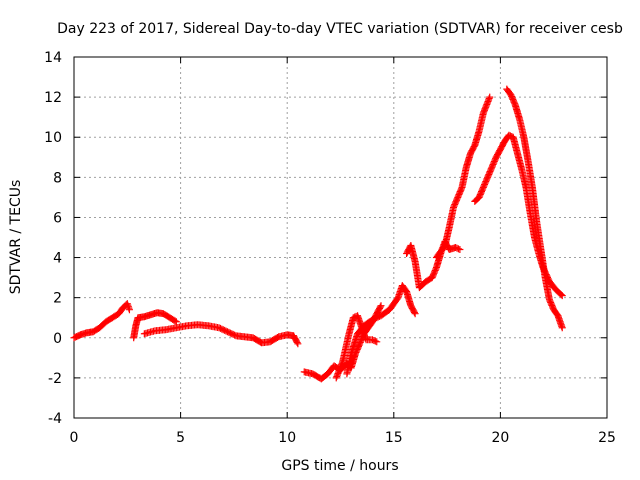  I want to click on y-tick-label: -2, so click(55, 379).